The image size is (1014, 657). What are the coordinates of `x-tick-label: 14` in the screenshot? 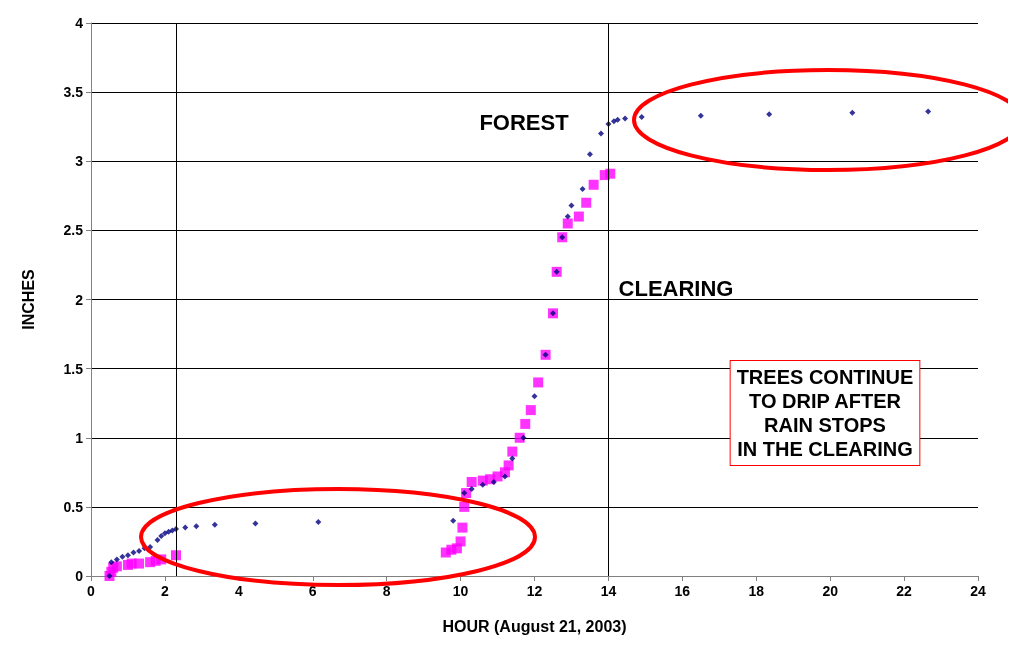 It's located at (608, 591).